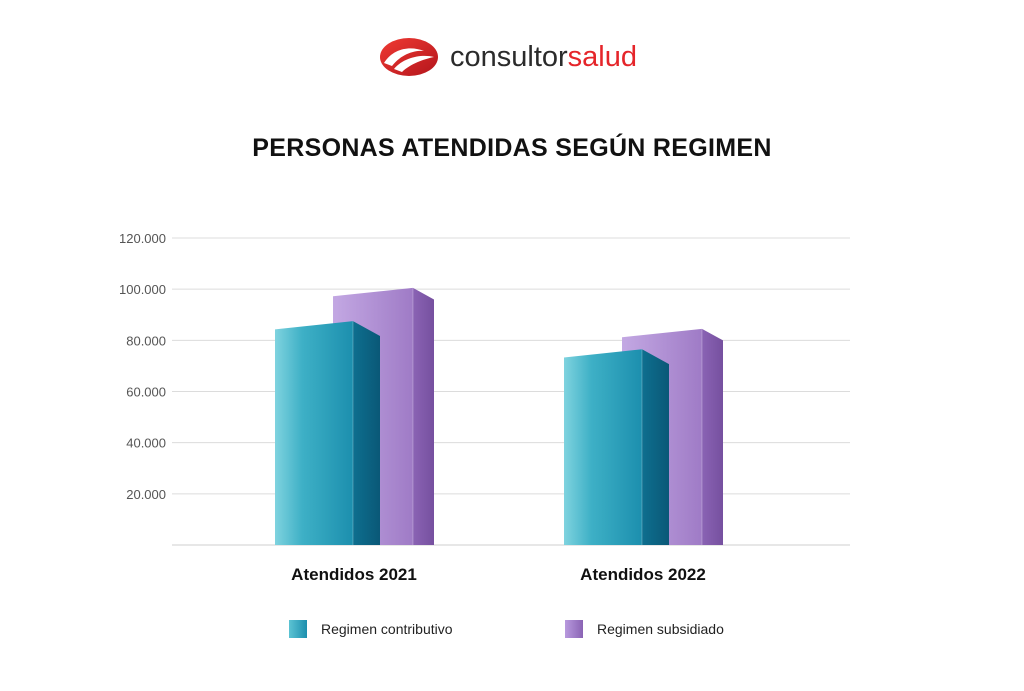 This screenshot has height=691, width=1024. I want to click on legend-item-contributivo: Regimen contributivo, so click(371, 629).